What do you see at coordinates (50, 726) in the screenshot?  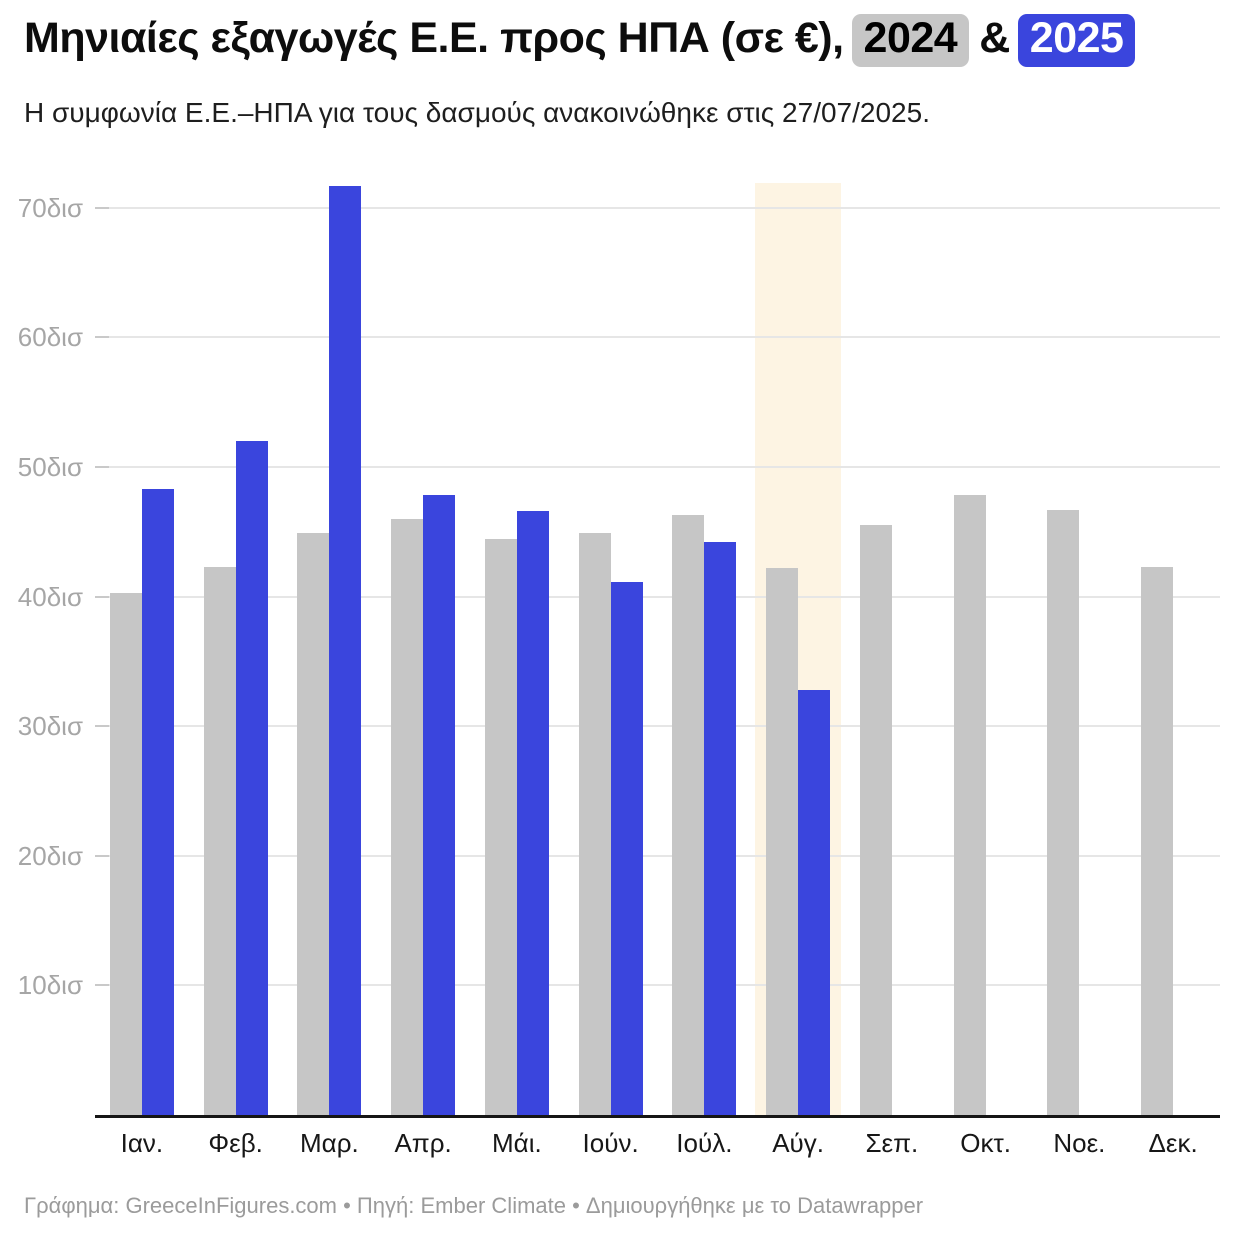 I see `y-axis-label-30: 30δισ` at bounding box center [50, 726].